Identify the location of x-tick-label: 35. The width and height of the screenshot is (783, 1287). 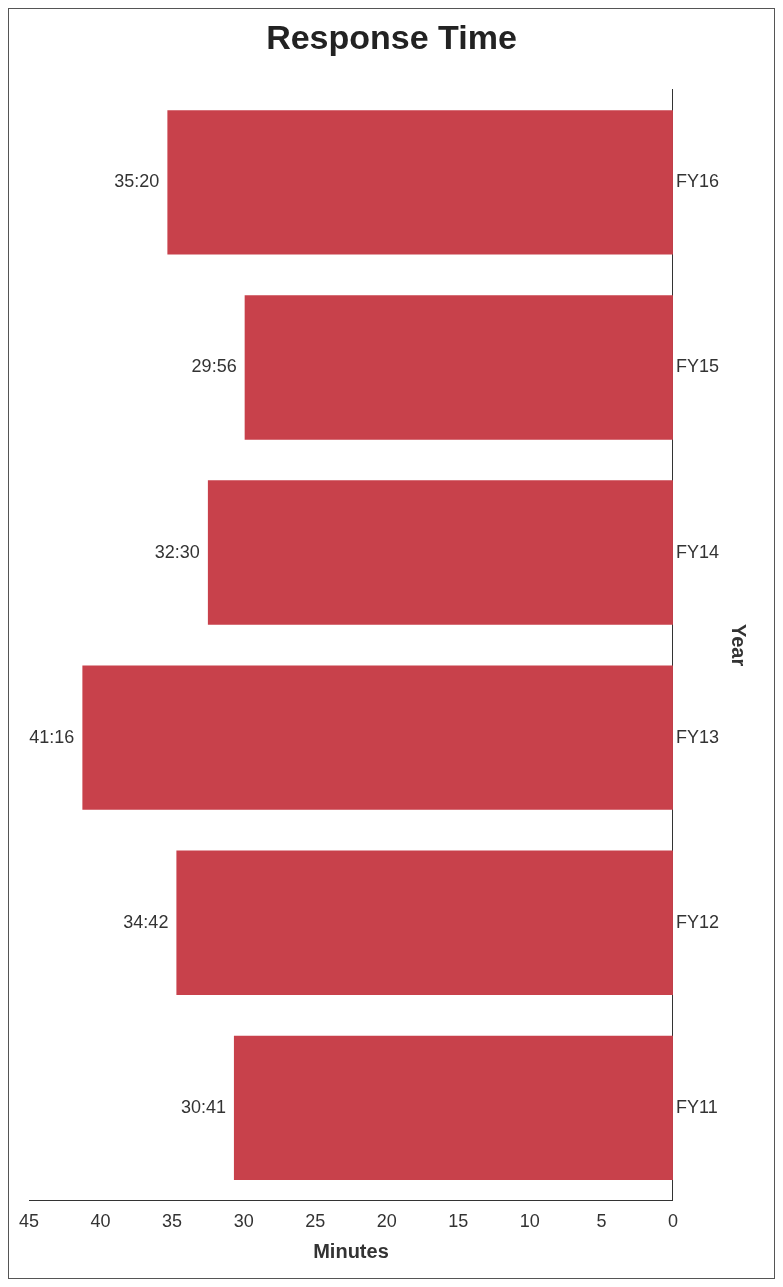
(172, 1221).